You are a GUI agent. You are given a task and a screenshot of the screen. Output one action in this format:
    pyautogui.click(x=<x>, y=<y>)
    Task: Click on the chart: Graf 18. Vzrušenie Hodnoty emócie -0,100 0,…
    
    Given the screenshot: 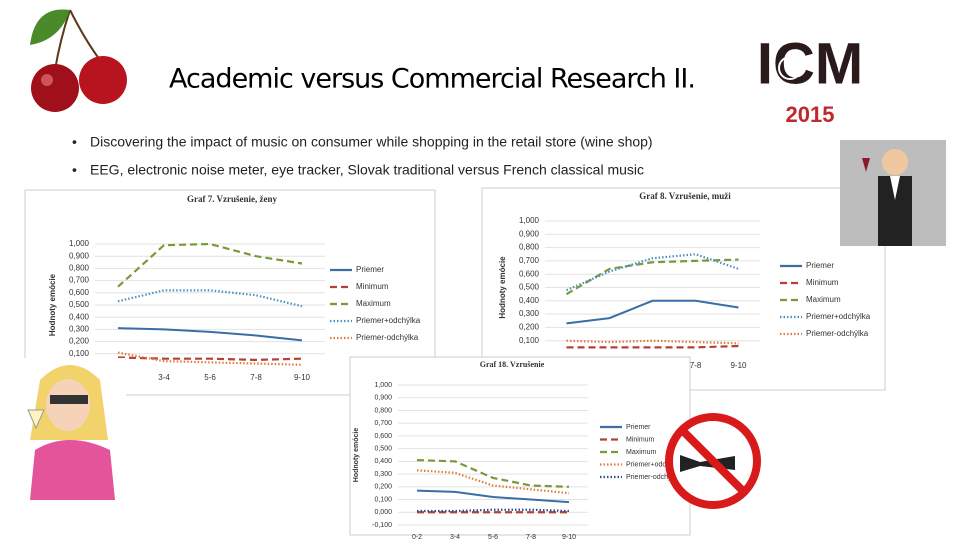 What is the action you would take?
    pyautogui.click(x=520, y=448)
    